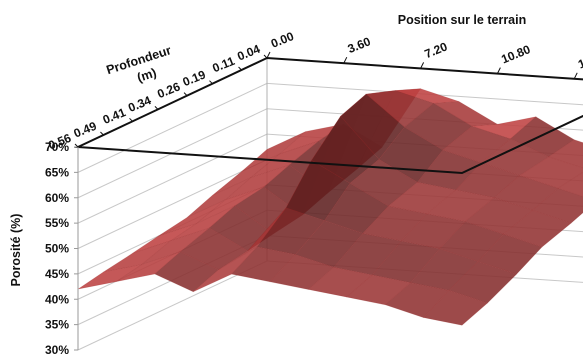 This screenshot has height=360, width=583. What do you see at coordinates (57, 350) in the screenshot?
I see `z-tick-label: 30%` at bounding box center [57, 350].